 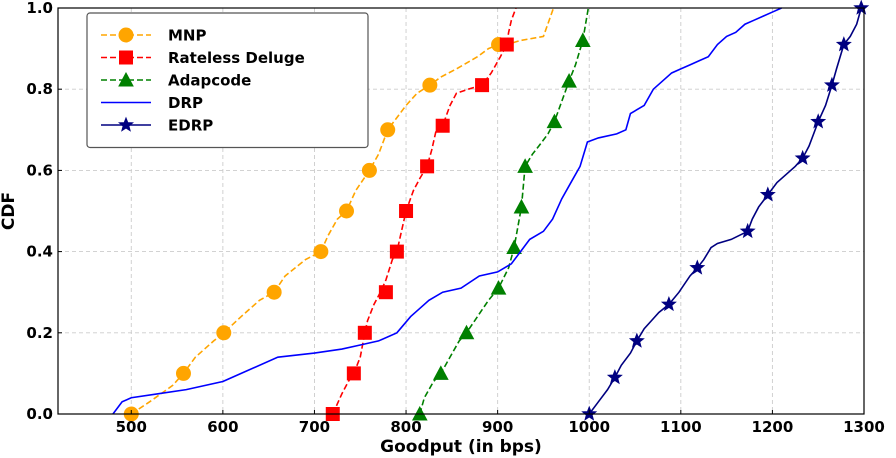 I want to click on legend-marker-adapcode, so click(x=126, y=79).